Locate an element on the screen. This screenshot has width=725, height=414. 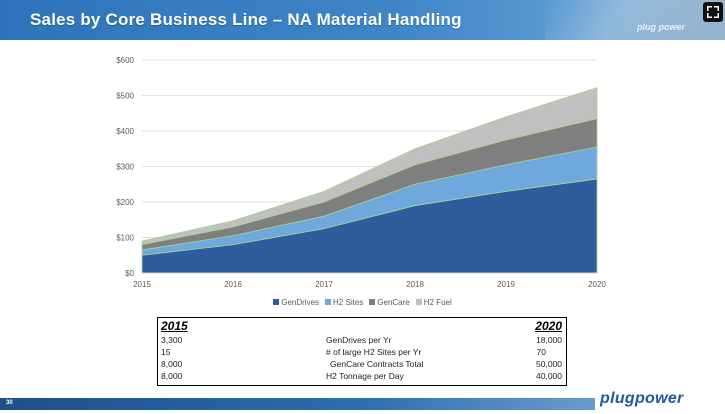
row-2020-value: 40,000 is located at coordinates (549, 376).